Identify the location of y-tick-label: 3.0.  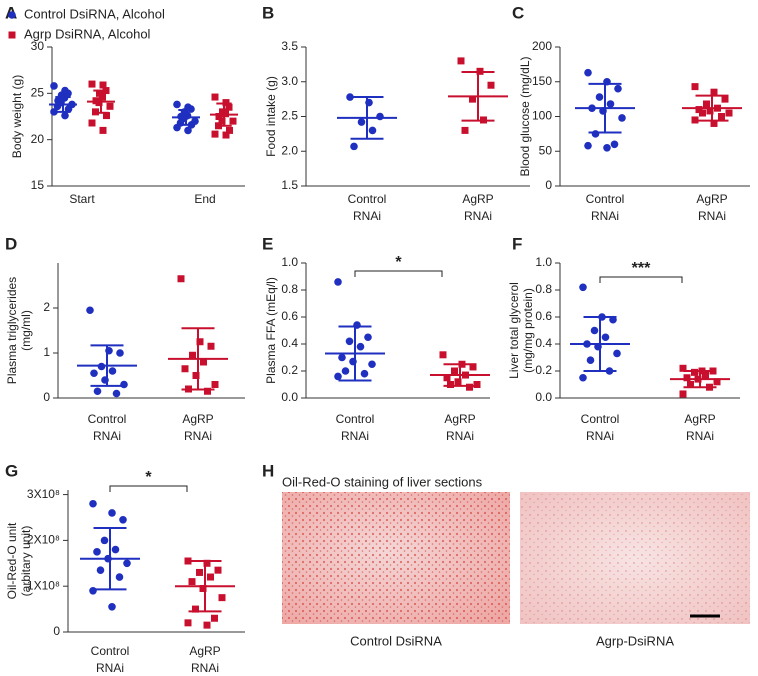
(289, 81).